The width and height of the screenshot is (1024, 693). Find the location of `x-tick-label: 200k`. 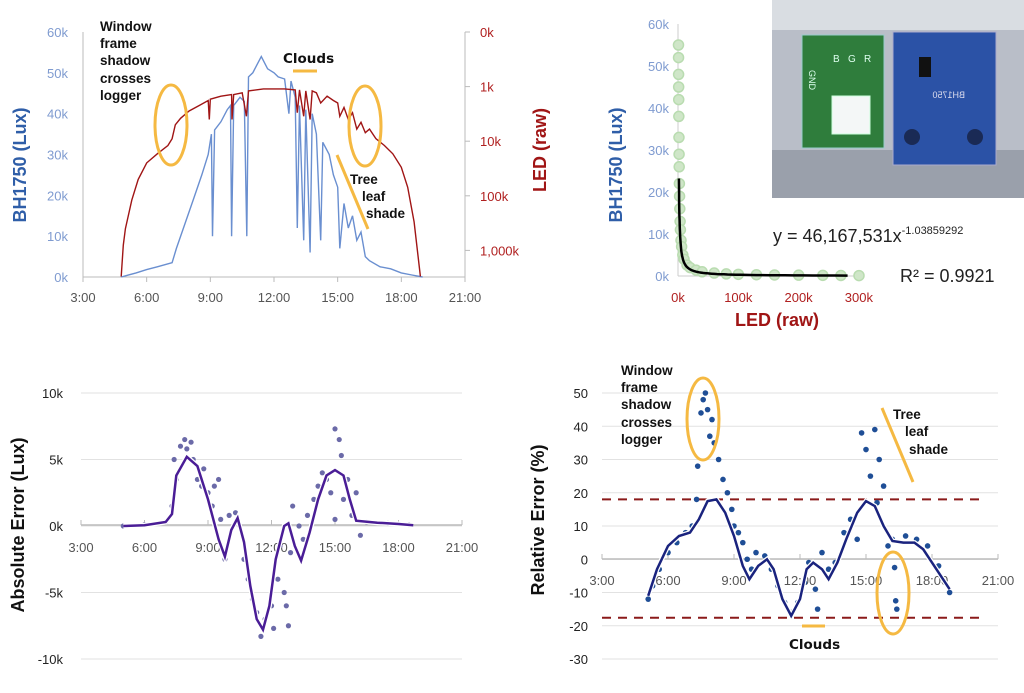

x-tick-label: 200k is located at coordinates (798, 297).